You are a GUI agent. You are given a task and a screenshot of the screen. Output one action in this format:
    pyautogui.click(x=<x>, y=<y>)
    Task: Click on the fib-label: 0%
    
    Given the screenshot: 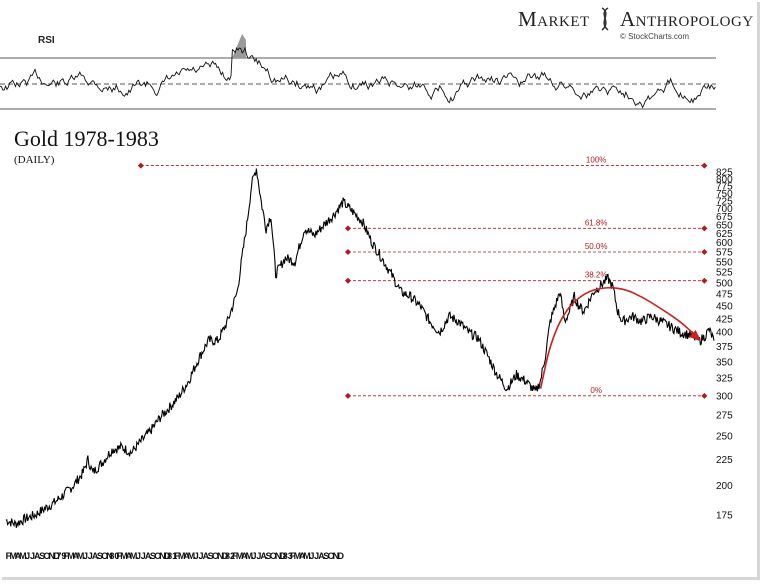 What is the action you would take?
    pyautogui.click(x=596, y=390)
    